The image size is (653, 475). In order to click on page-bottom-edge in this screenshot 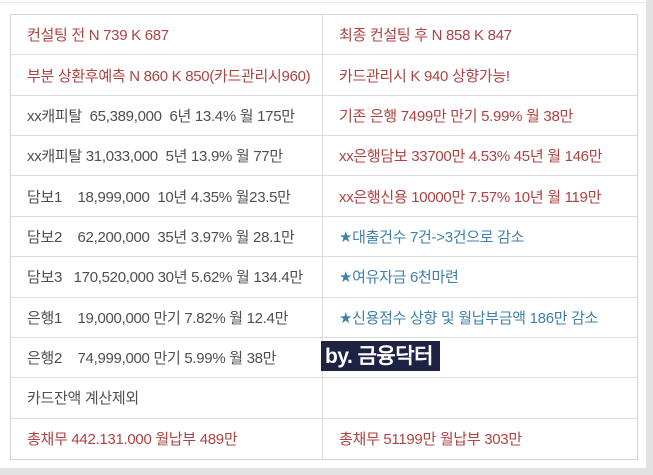, I will do `click(326, 471)`.